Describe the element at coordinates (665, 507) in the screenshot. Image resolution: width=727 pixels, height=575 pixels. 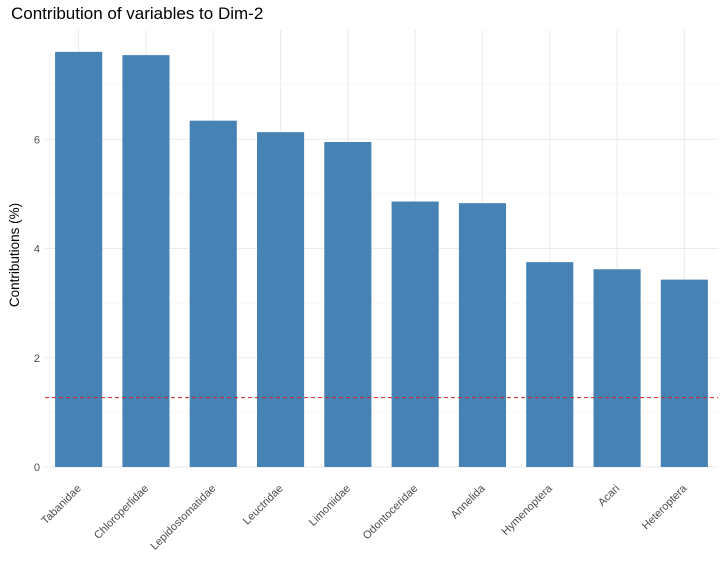
I see `x-tick-label: Heteroptera` at that location.